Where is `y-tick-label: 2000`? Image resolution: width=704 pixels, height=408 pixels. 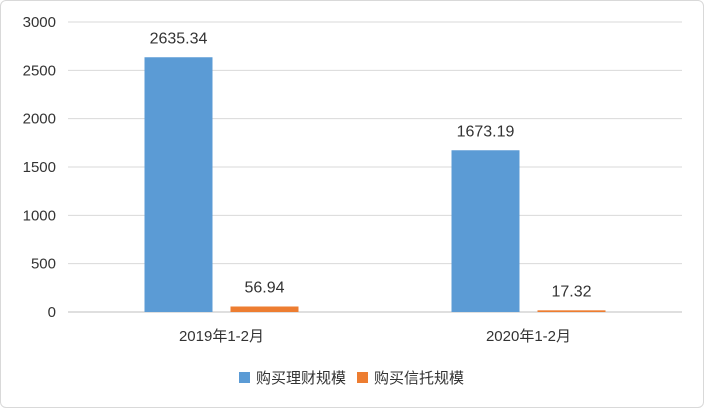 y-tick-label: 2000 is located at coordinates (39, 119).